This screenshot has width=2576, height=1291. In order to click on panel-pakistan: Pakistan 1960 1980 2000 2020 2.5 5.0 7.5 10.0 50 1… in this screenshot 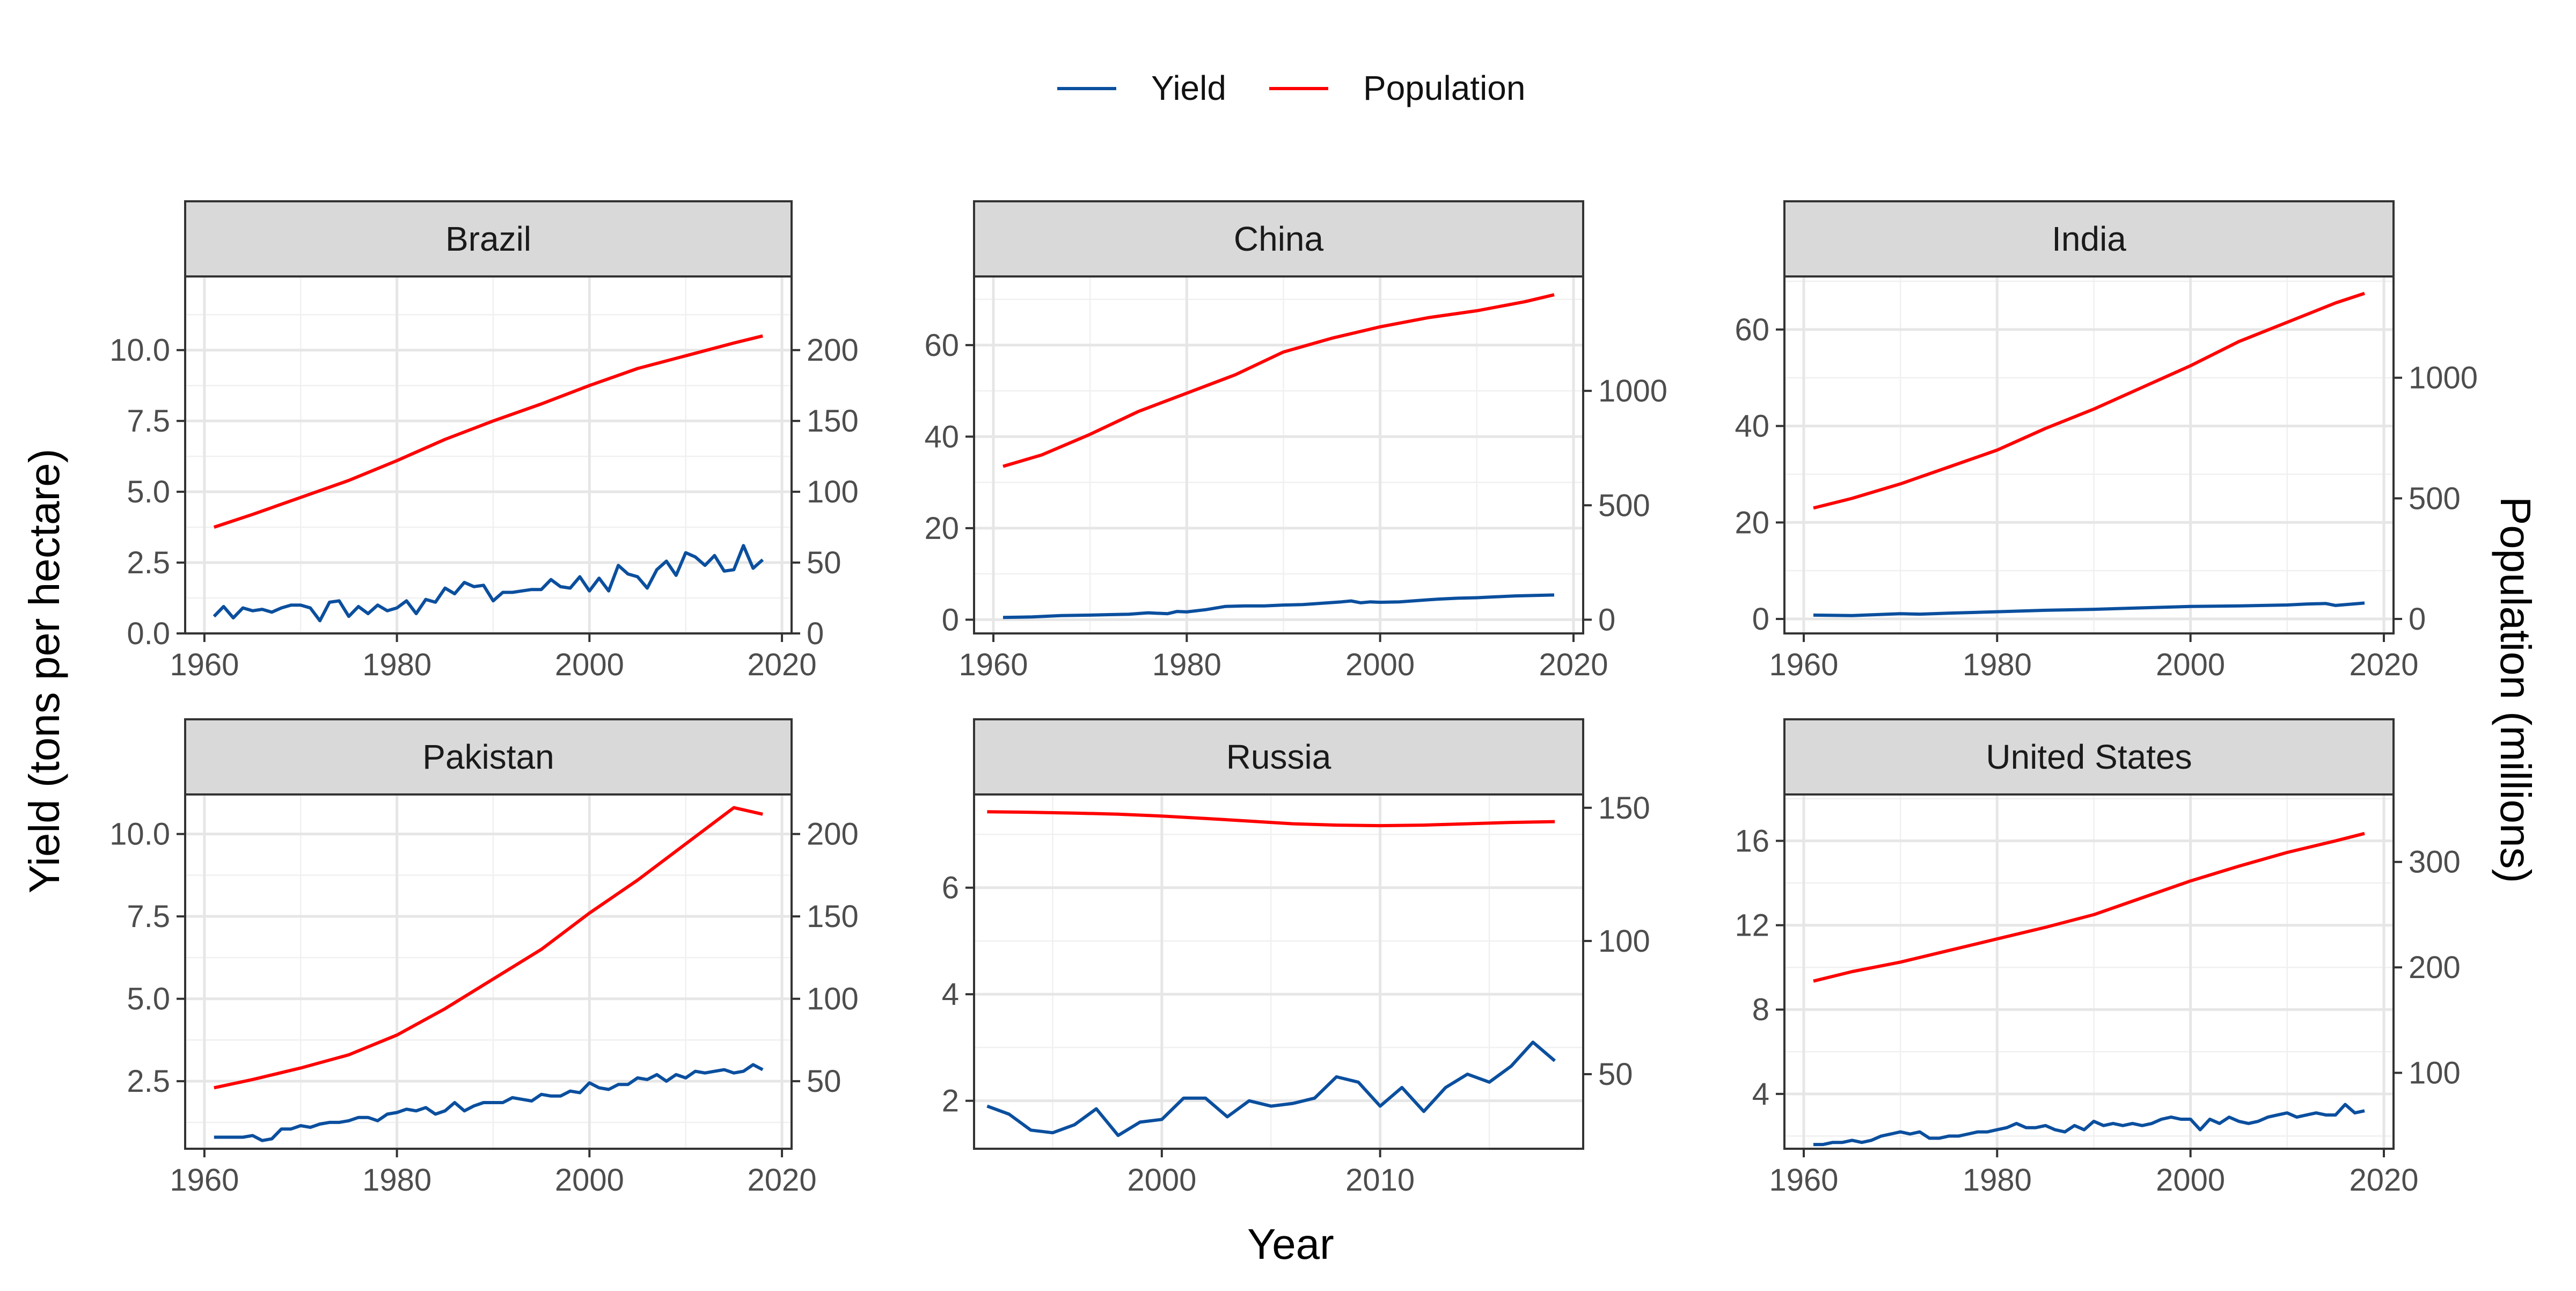, I will do `click(484, 958)`.